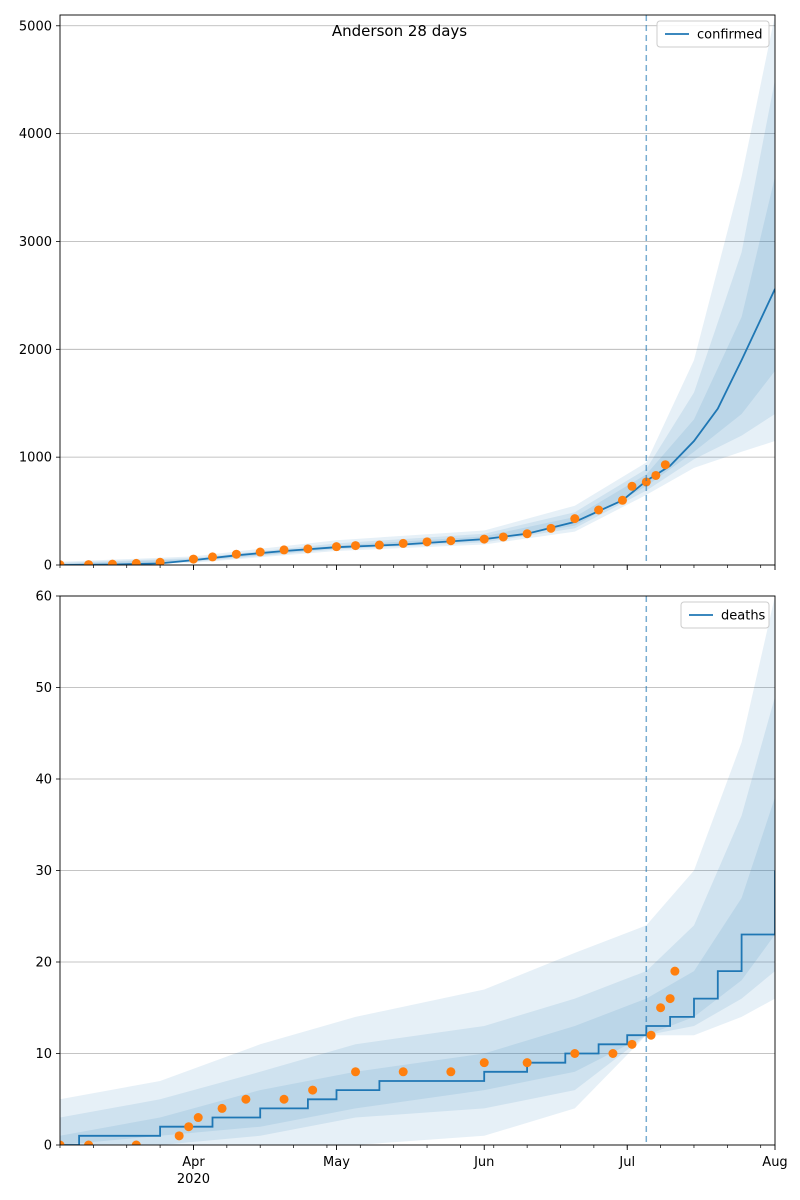 The width and height of the screenshot is (800, 1200). Describe the element at coordinates (626, 1162) in the screenshot. I see `x-tick-label: Jul` at that location.